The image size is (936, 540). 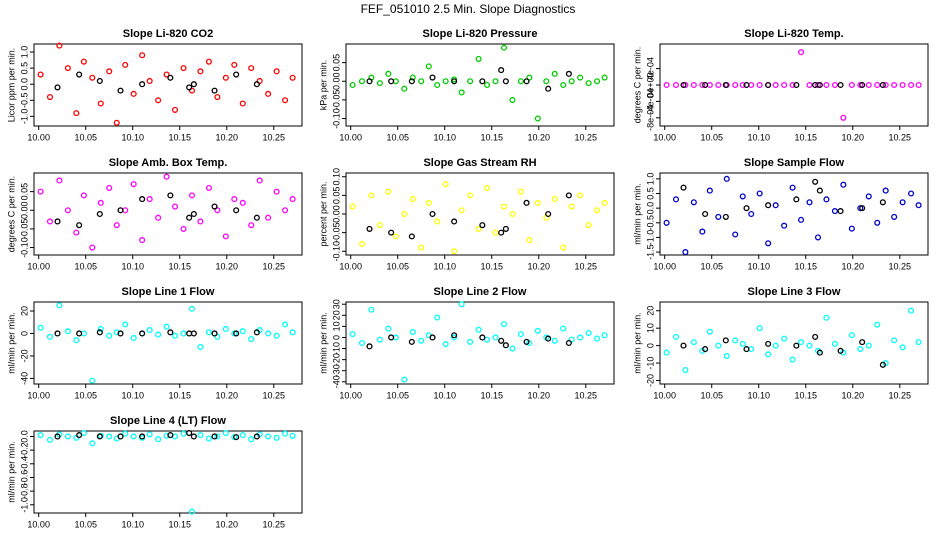 What do you see at coordinates (336, 337) in the screenshot?
I see `y-tick-label: 0` at bounding box center [336, 337].